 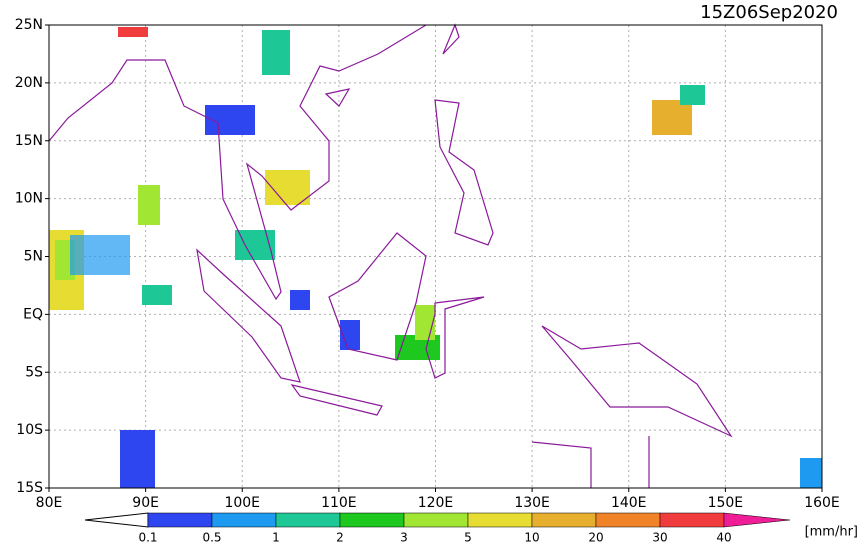 What do you see at coordinates (723, 537) in the screenshot?
I see `colorbar-label: 40` at bounding box center [723, 537].